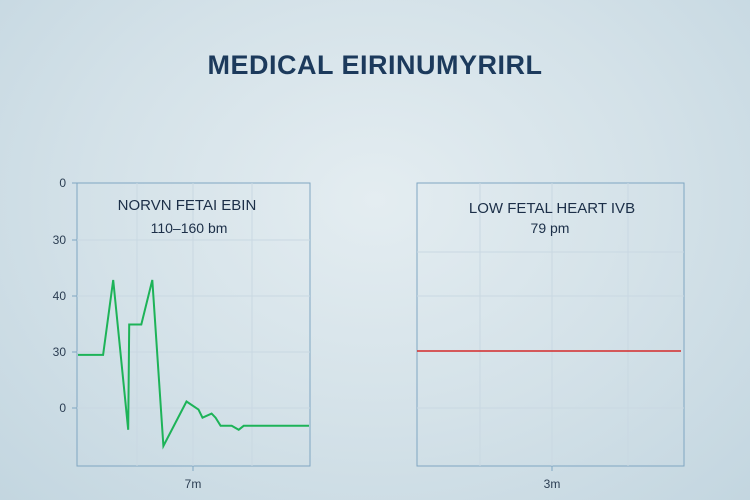 This screenshot has height=500, width=750. What do you see at coordinates (193, 484) in the screenshot?
I see `left-x-tick-label: 7m` at bounding box center [193, 484].